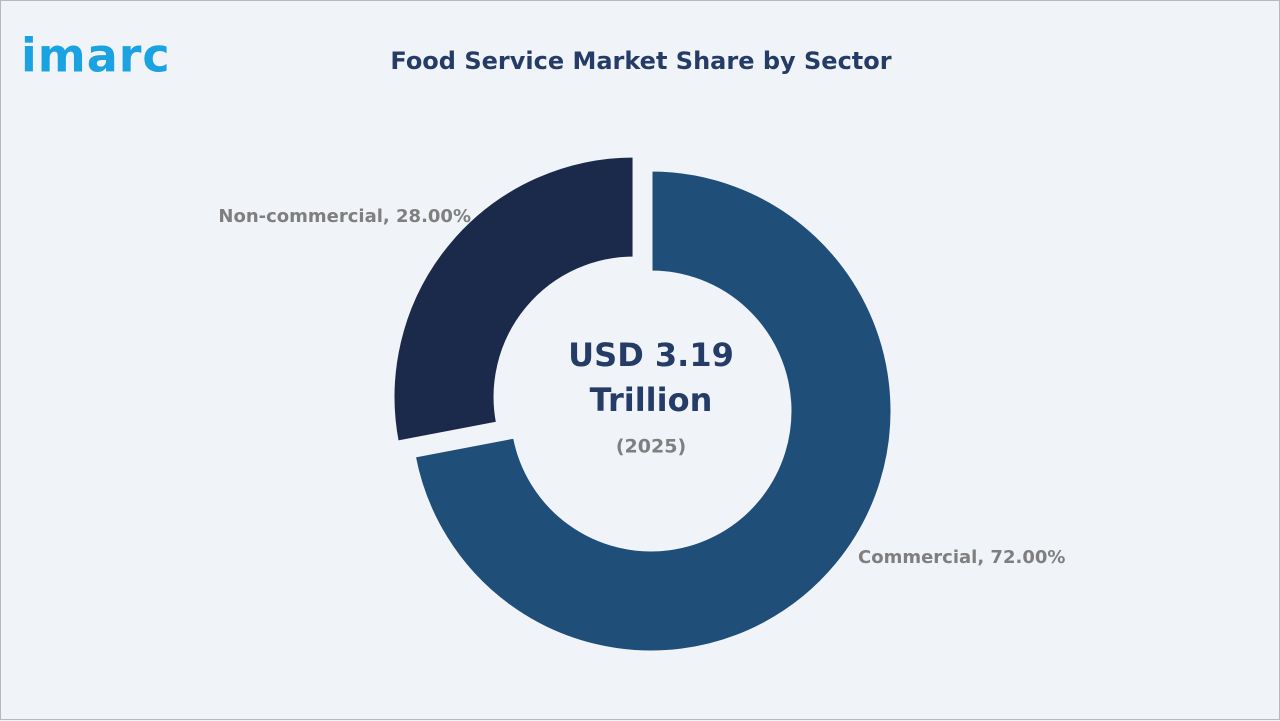 The width and height of the screenshot is (1280, 721). What do you see at coordinates (961, 557) in the screenshot?
I see `slice-label: Commercial, 72.00%` at bounding box center [961, 557].